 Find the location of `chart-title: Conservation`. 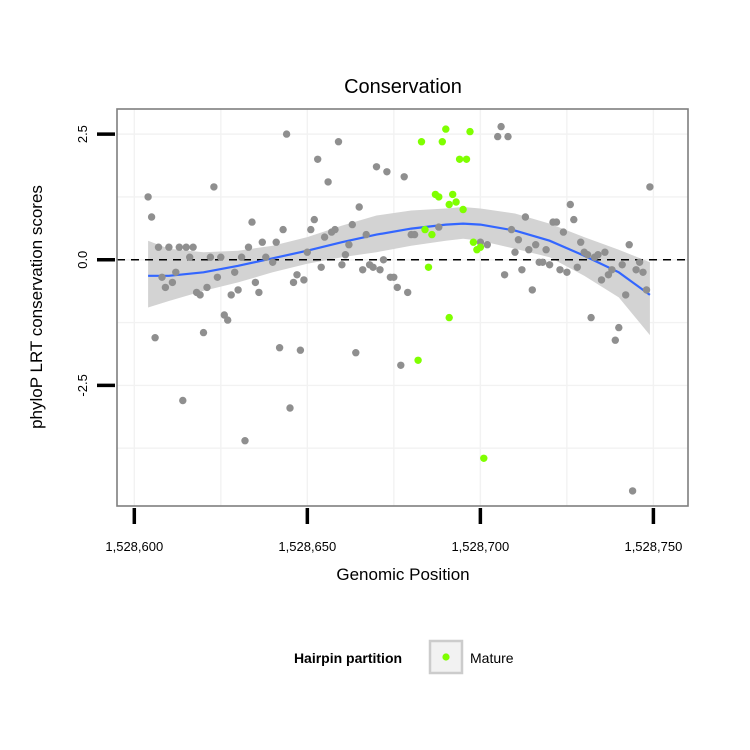

chart-title: Conservation is located at coordinates (403, 87).